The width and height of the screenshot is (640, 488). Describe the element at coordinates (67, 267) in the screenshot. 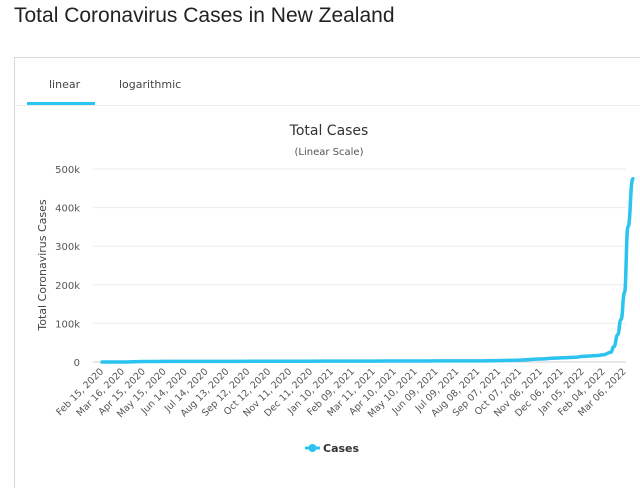

I see `y-tick-labels: 0 100k 200k 300k 400k 500k` at that location.